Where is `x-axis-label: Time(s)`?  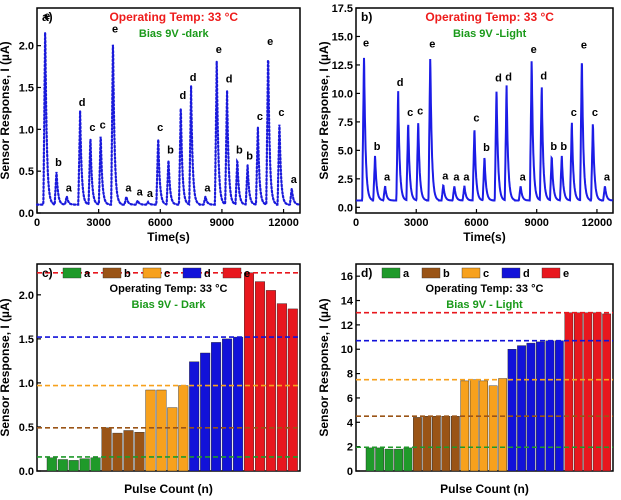
x-axis-label: Time(s) is located at coordinates (168, 237).